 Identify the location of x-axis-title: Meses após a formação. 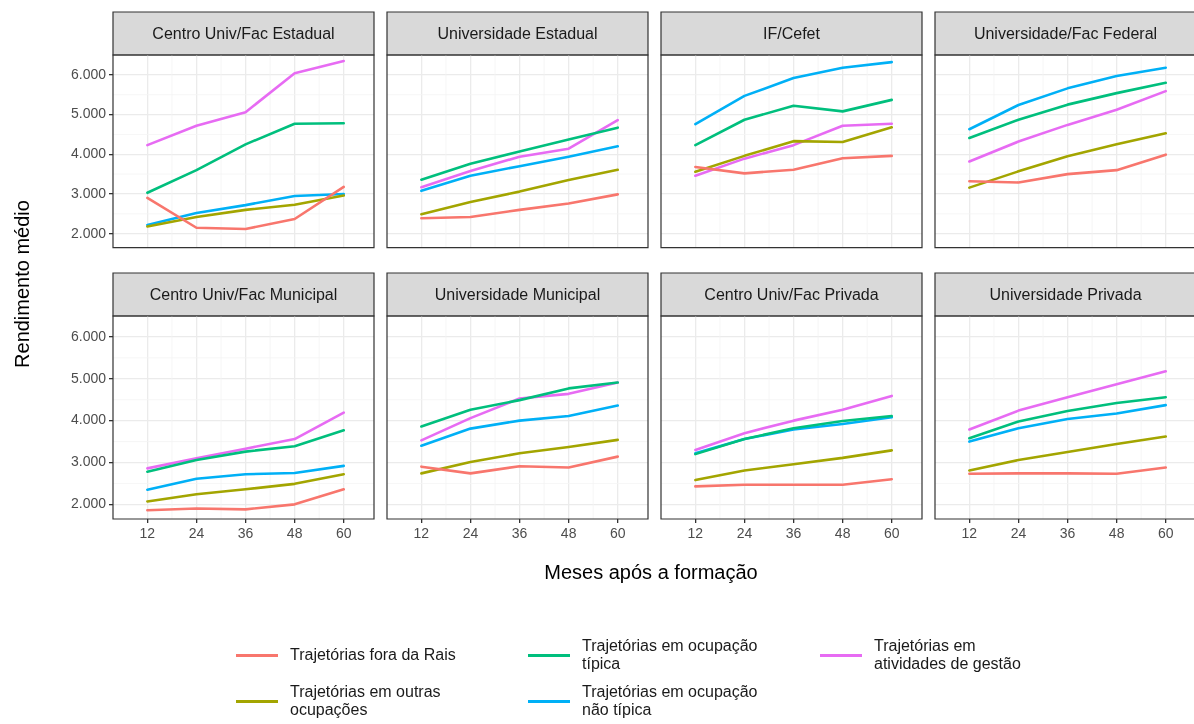
(651, 572).